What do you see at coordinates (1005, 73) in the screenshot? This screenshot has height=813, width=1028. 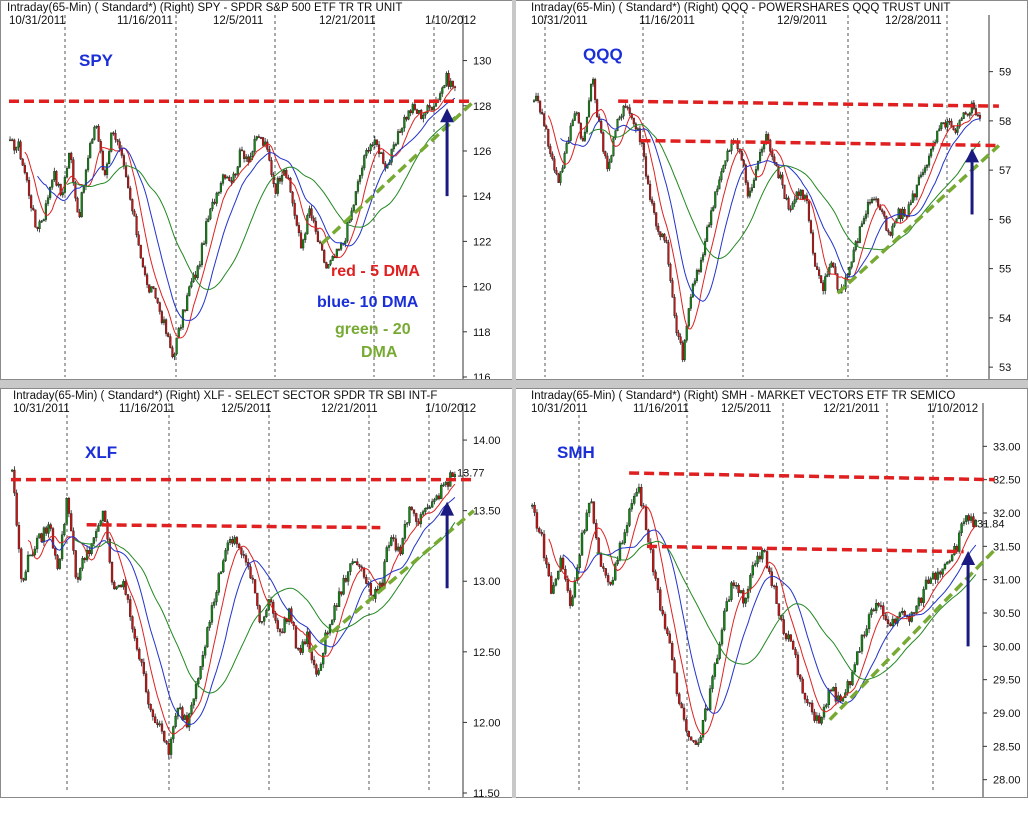 I see `price-tick-label: 59` at bounding box center [1005, 73].